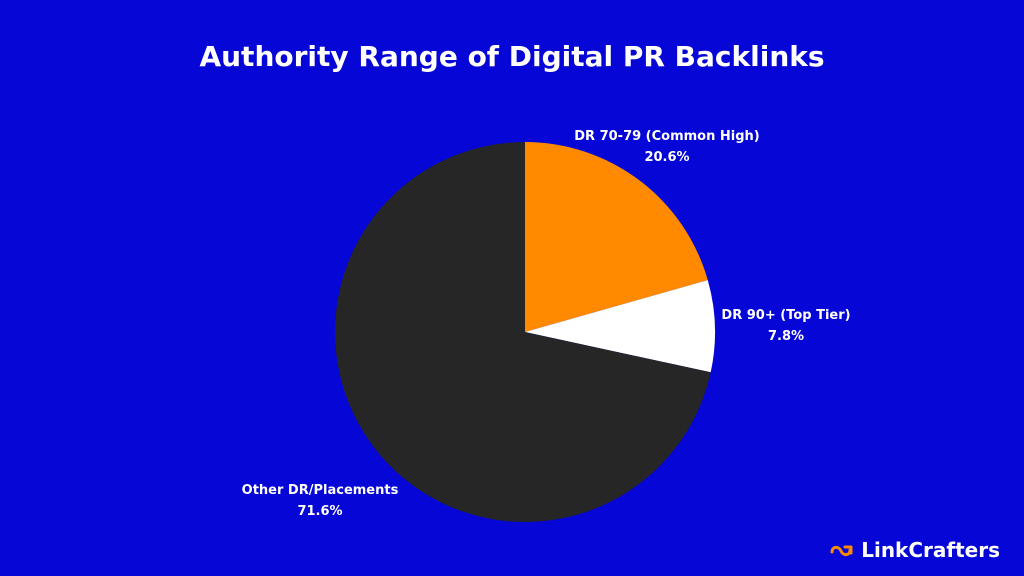 The width and height of the screenshot is (1024, 576). Describe the element at coordinates (667, 147) in the screenshot. I see `slice-label-dr-70-79: DR 70-79 (Common High) 20.6%` at that location.